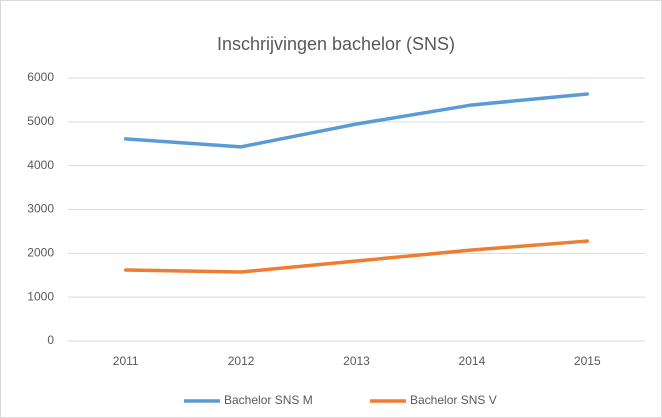 The width and height of the screenshot is (662, 418). Describe the element at coordinates (126, 361) in the screenshot. I see `x-tick-label: 2011` at that location.